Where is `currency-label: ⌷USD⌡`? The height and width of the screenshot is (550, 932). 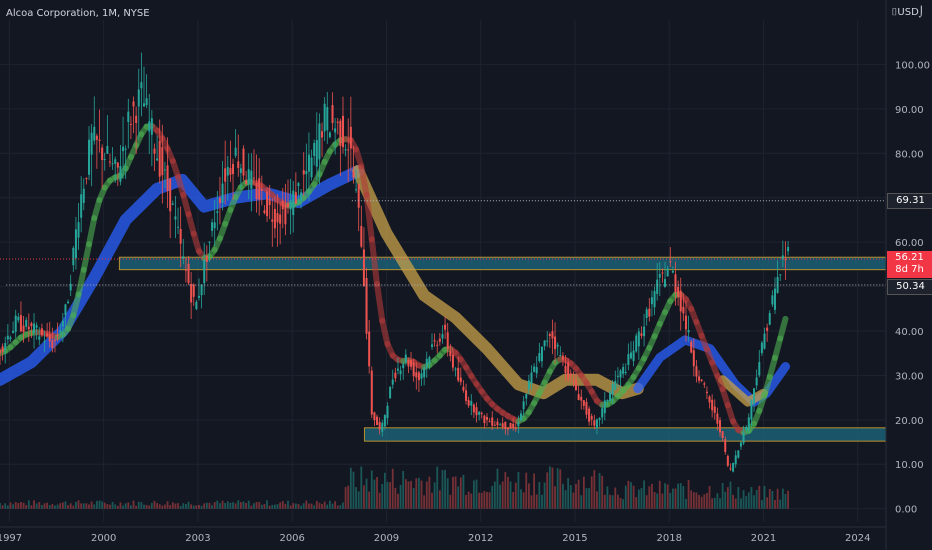 currency-label: ⌷USD⌡ is located at coordinates (907, 12).